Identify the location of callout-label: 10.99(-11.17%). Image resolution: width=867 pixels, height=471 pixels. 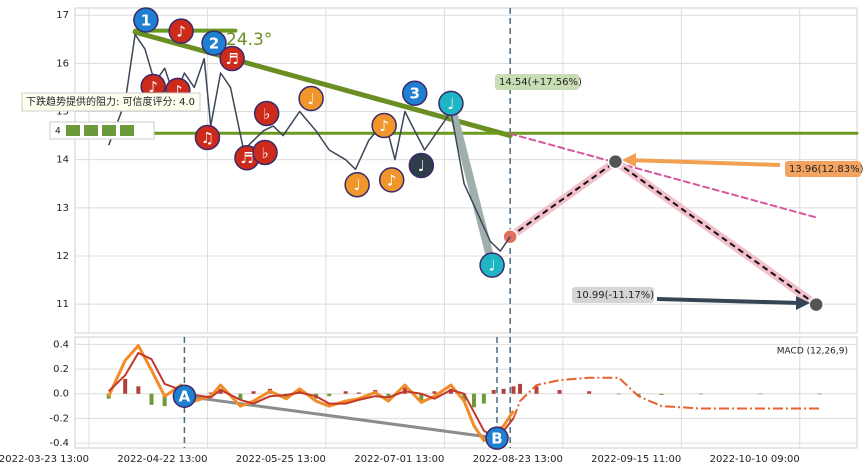
(615, 295).